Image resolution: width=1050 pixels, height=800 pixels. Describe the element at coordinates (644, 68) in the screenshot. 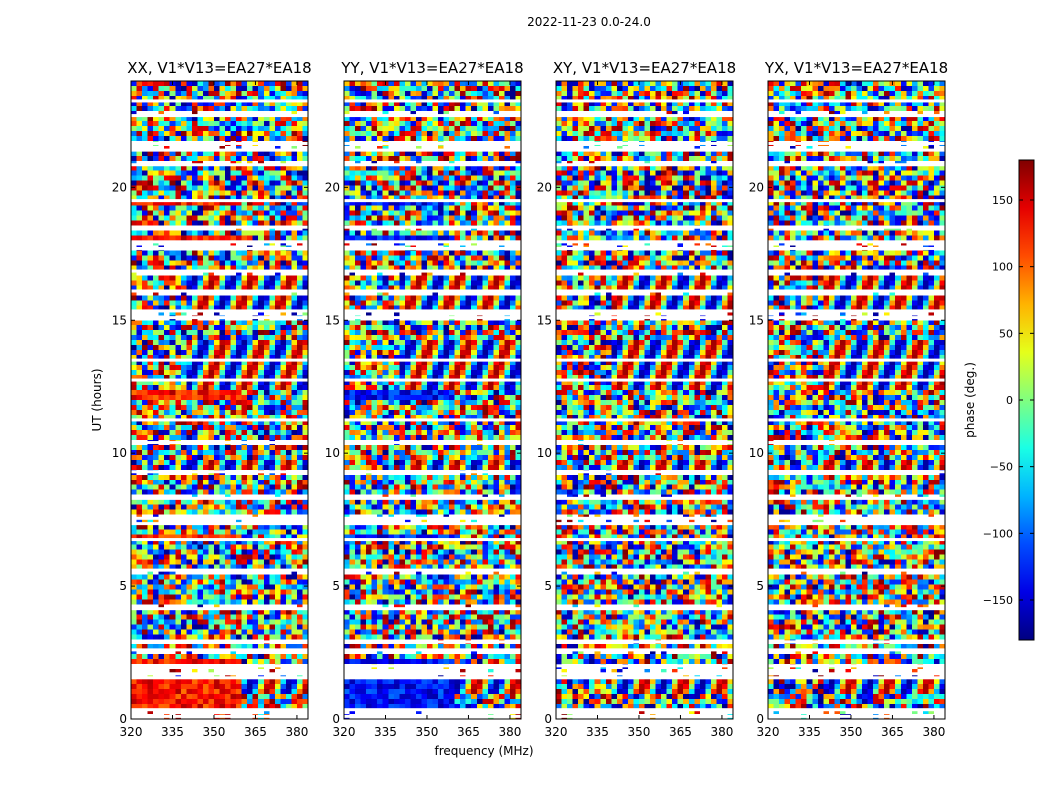

I see `panel-title: XY, V1*V13=EA27*EA18` at that location.